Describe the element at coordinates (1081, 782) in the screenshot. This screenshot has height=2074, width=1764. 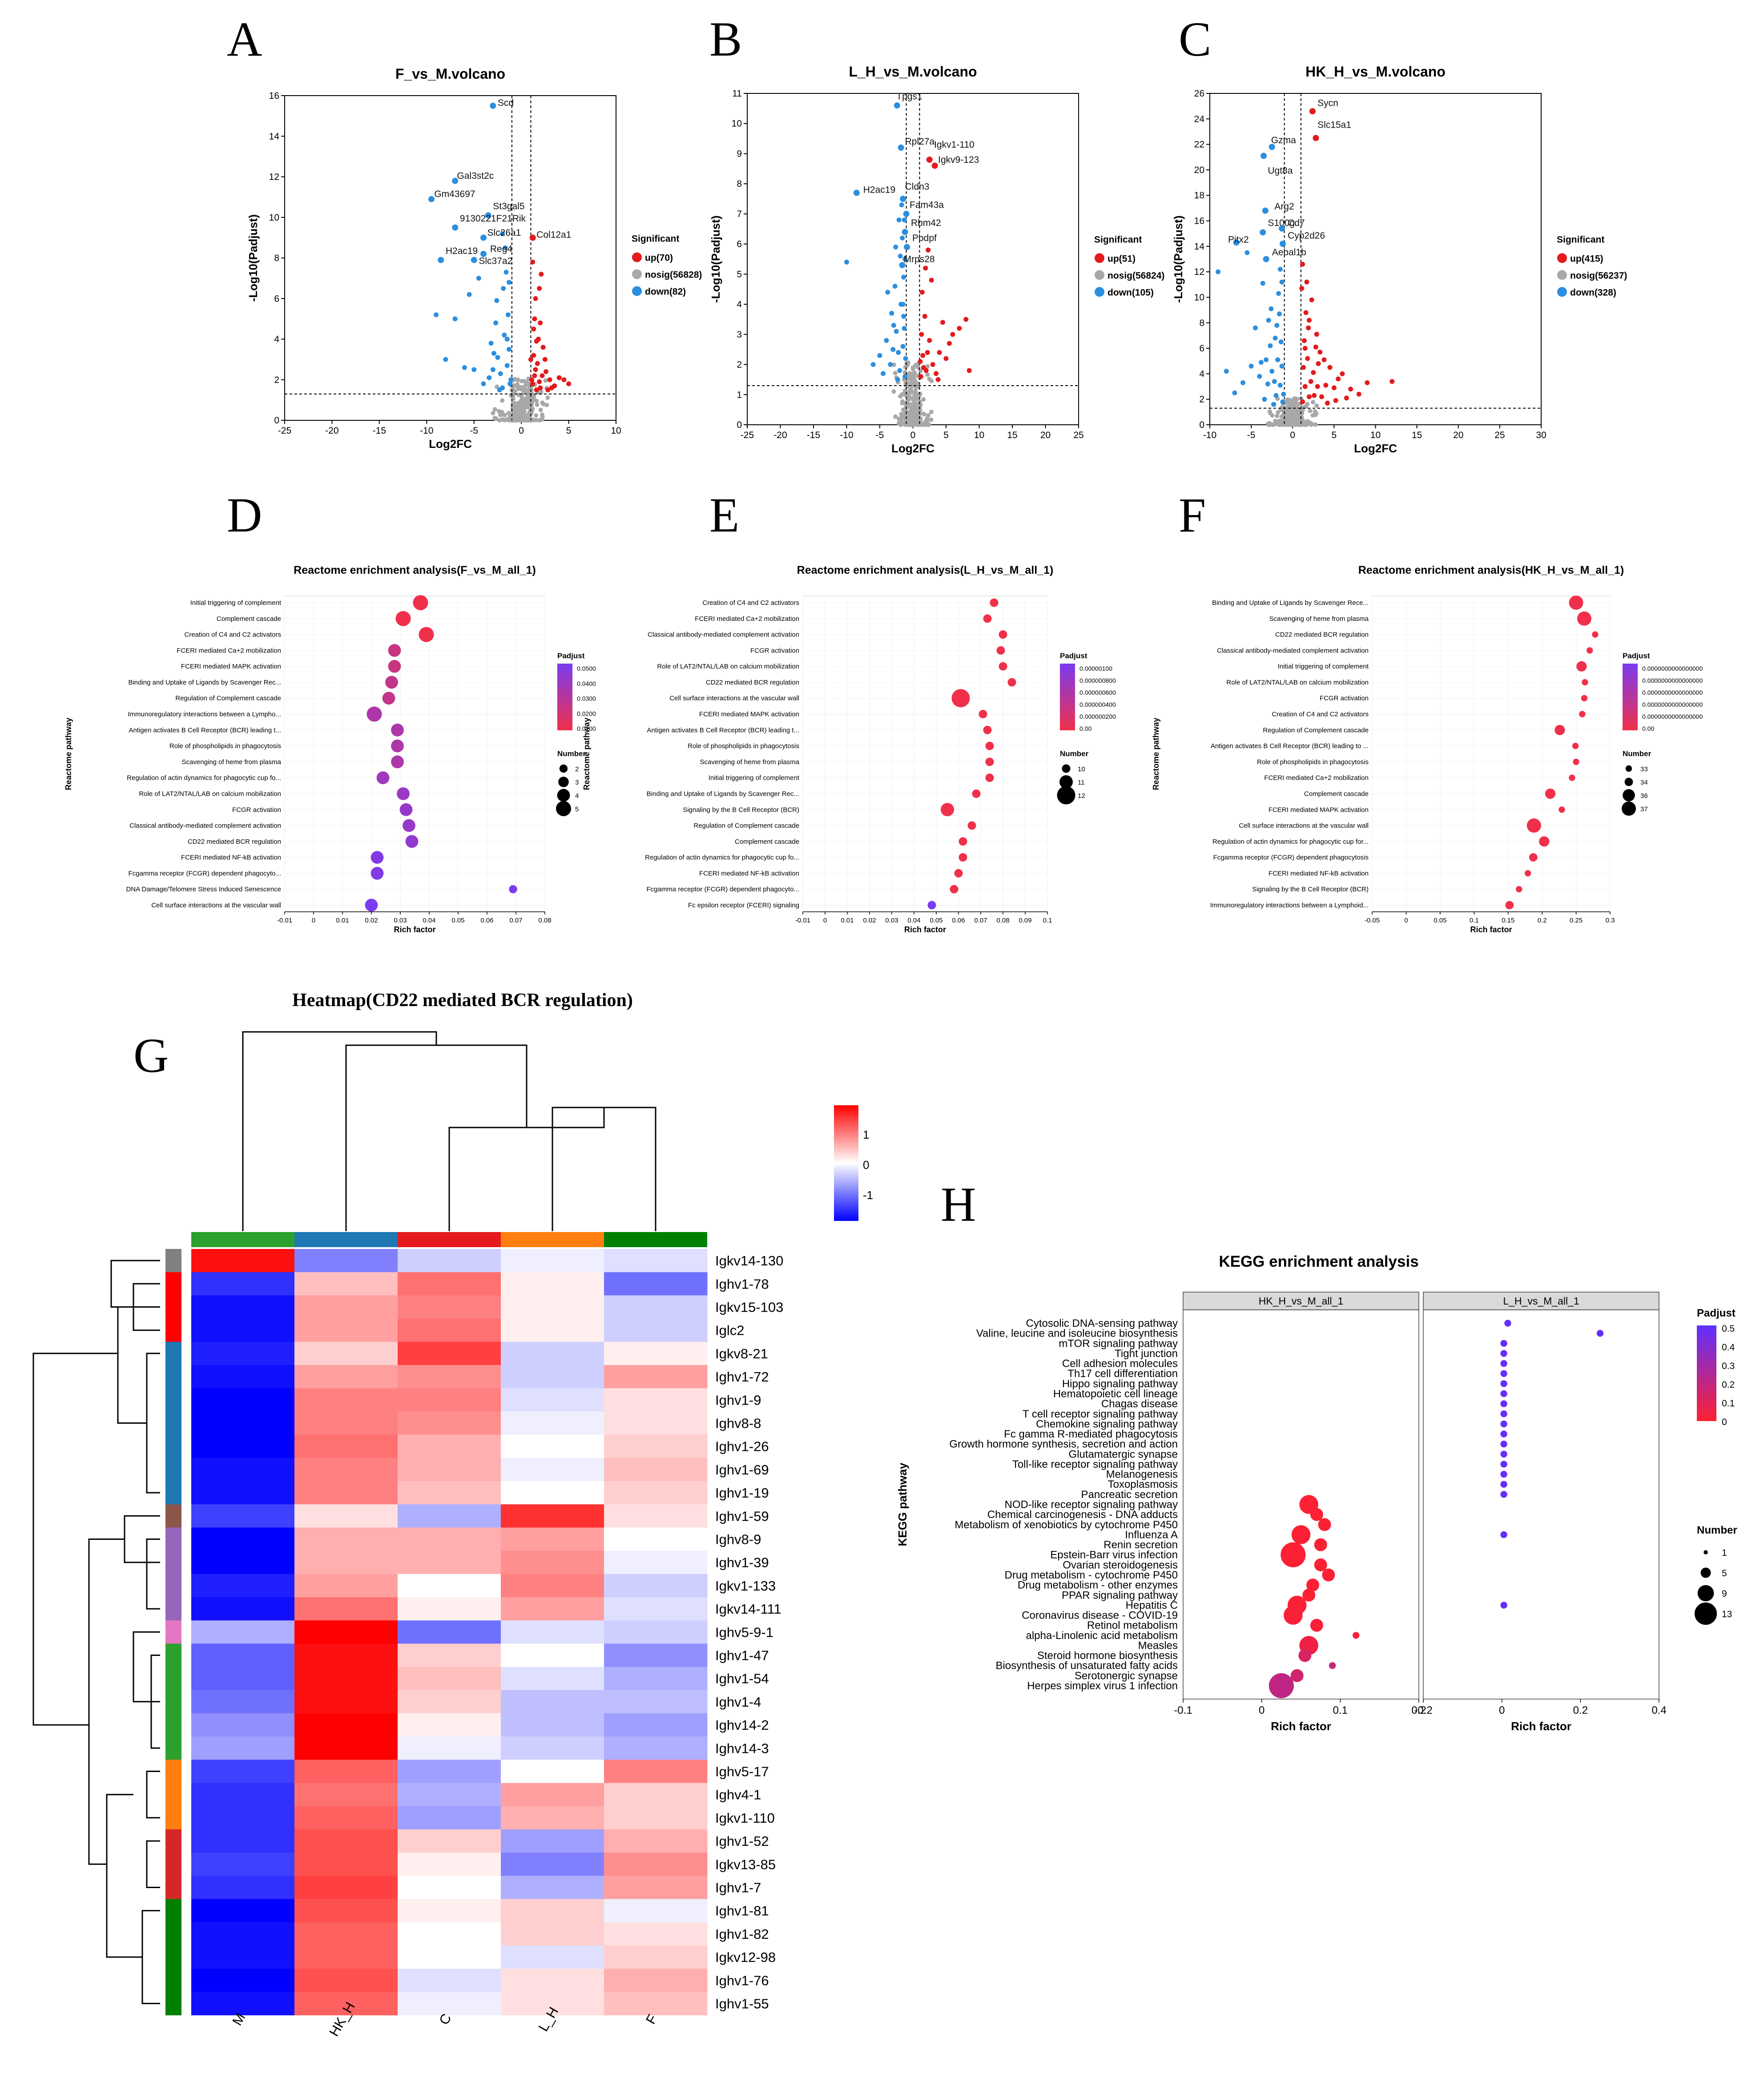
I see `size-legend-label: 11` at that location.